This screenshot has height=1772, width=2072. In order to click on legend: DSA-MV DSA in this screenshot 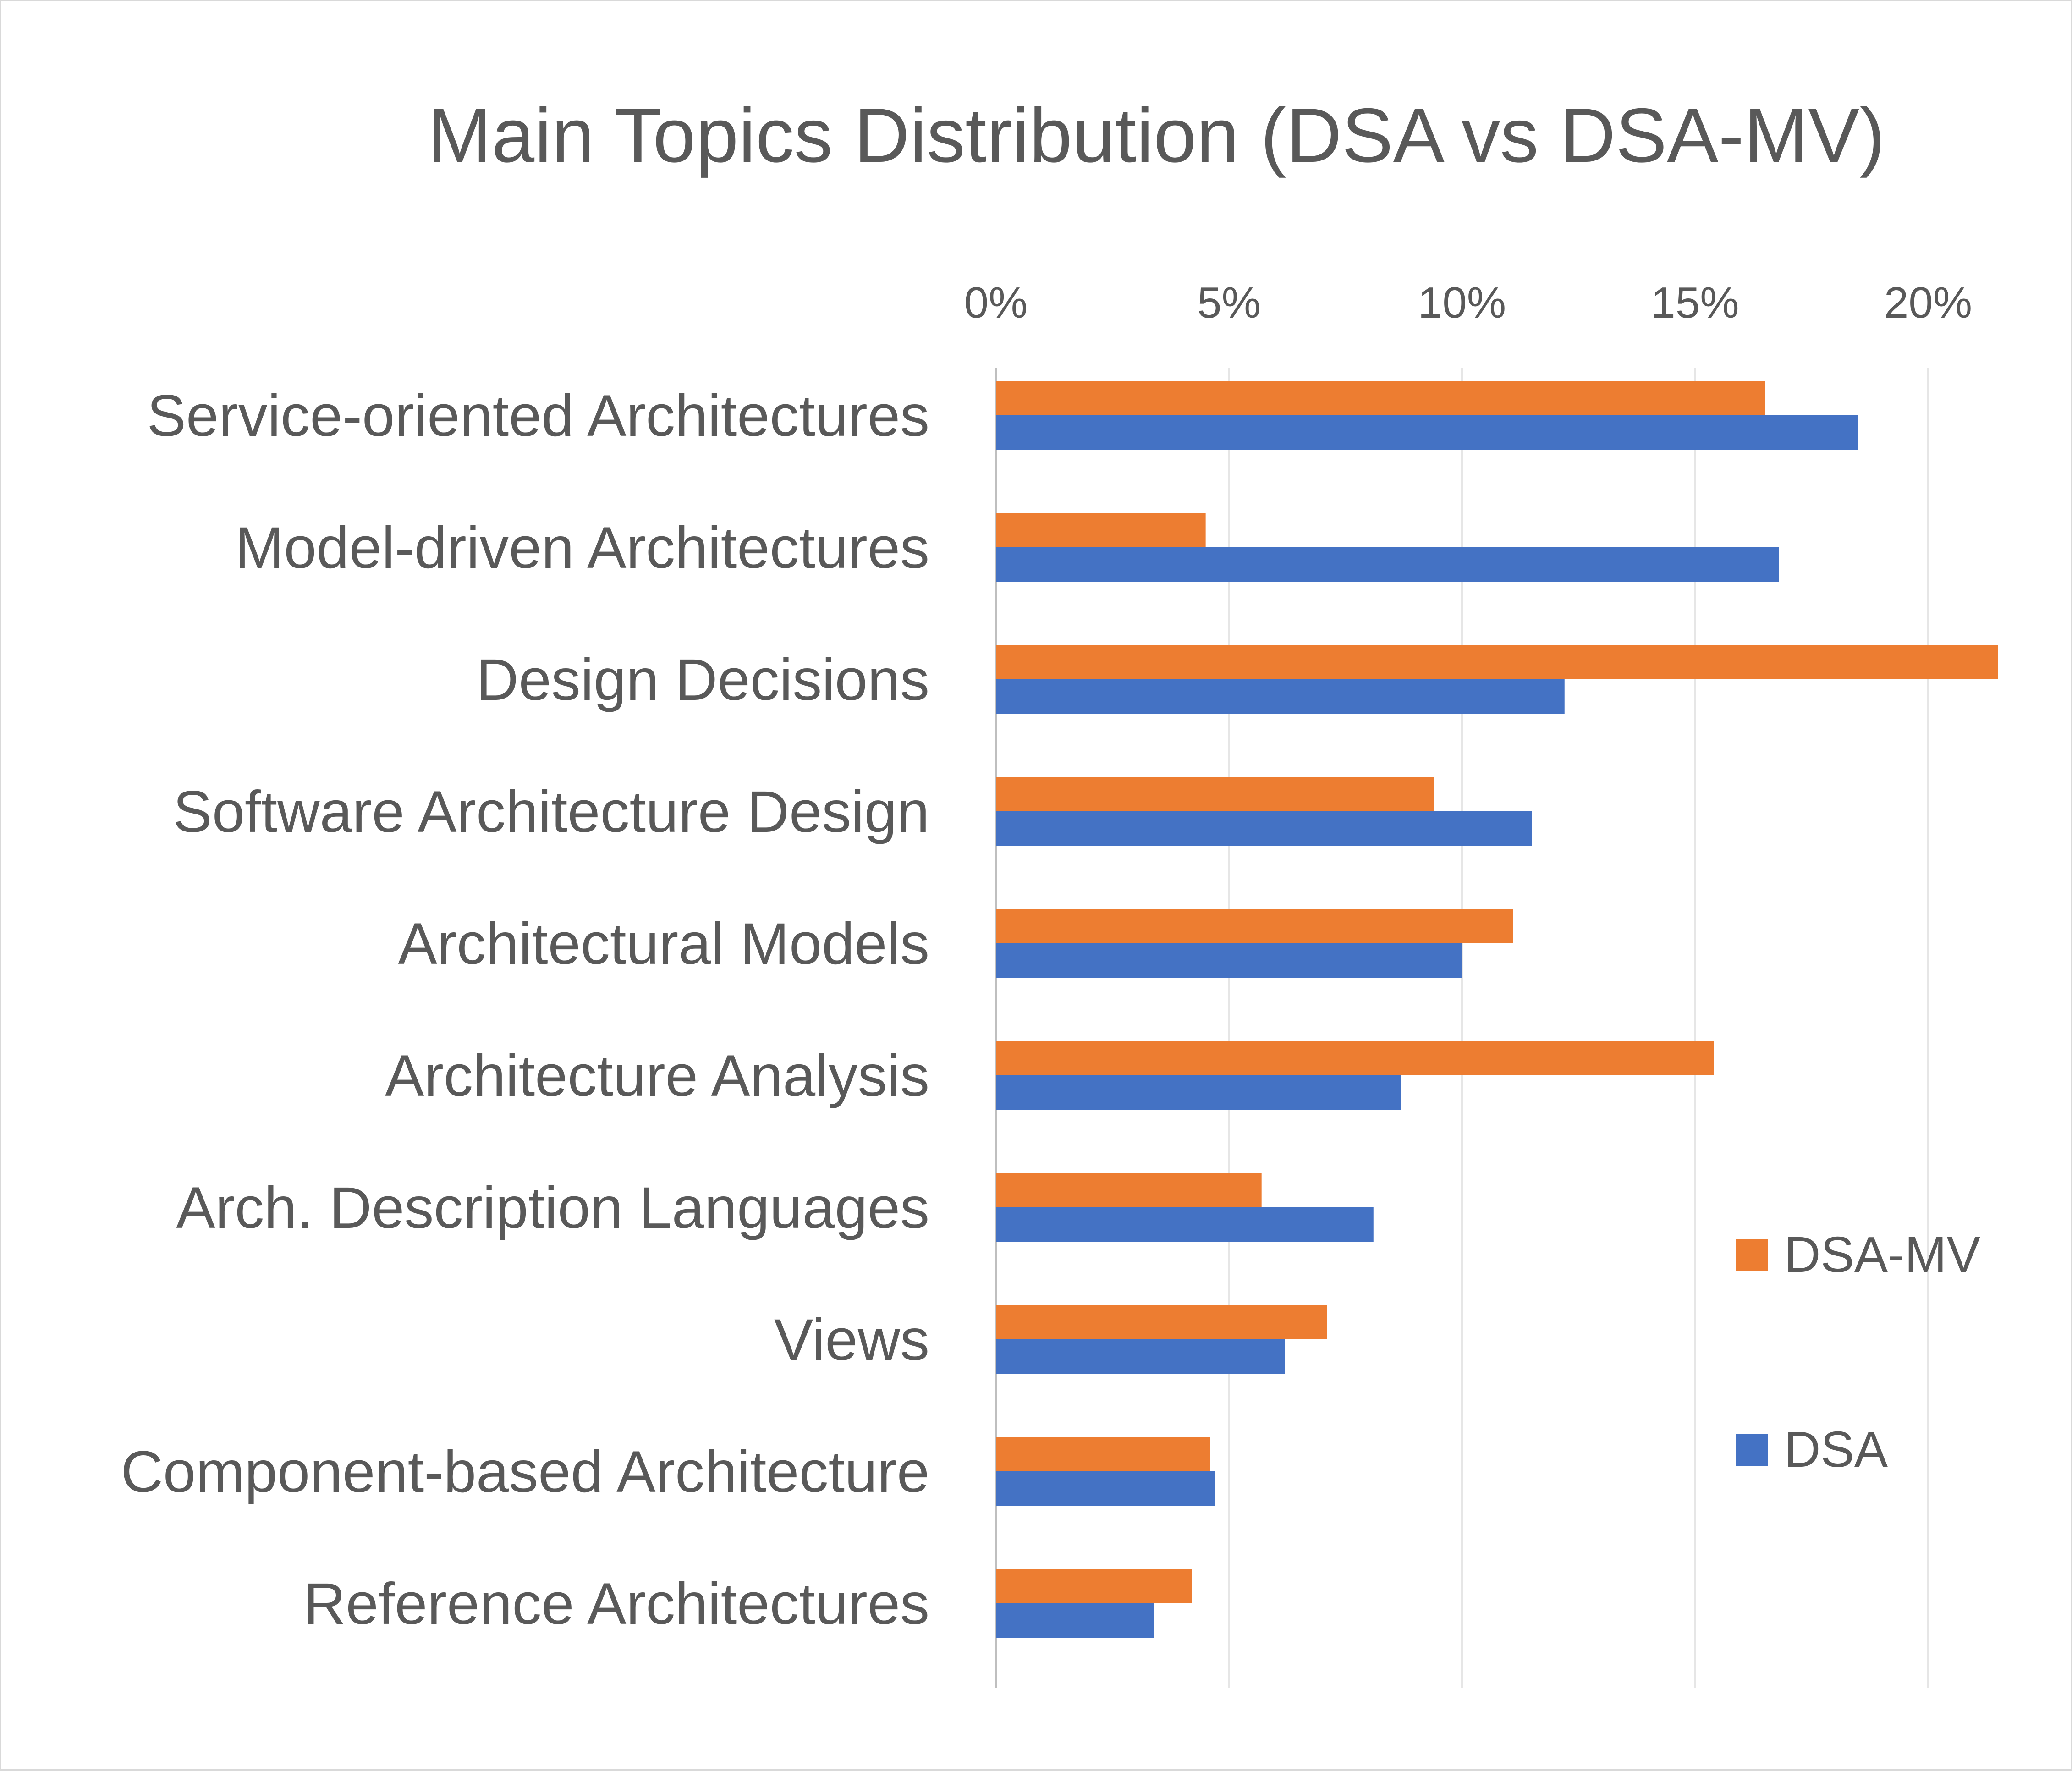, I will do `click(1858, 1352)`.